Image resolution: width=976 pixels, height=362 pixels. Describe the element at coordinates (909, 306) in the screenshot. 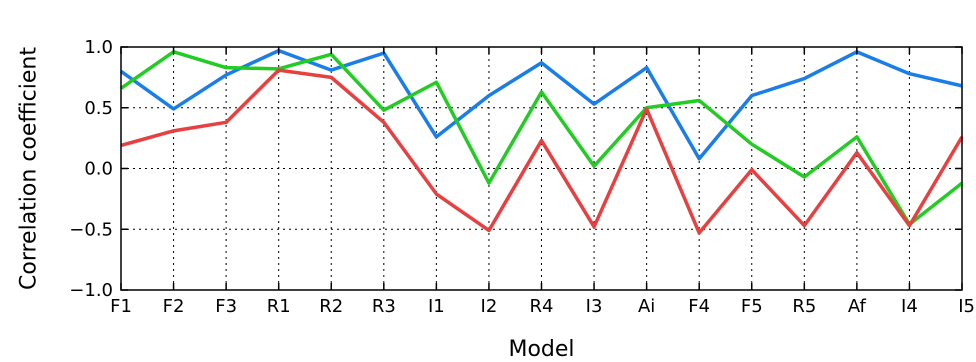

I see `x-tick-label: I4` at that location.